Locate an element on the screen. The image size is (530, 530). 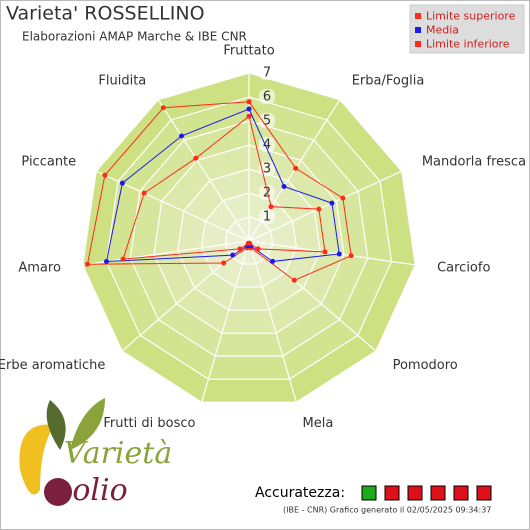
category-label: Erba/Foglia is located at coordinates (388, 81).